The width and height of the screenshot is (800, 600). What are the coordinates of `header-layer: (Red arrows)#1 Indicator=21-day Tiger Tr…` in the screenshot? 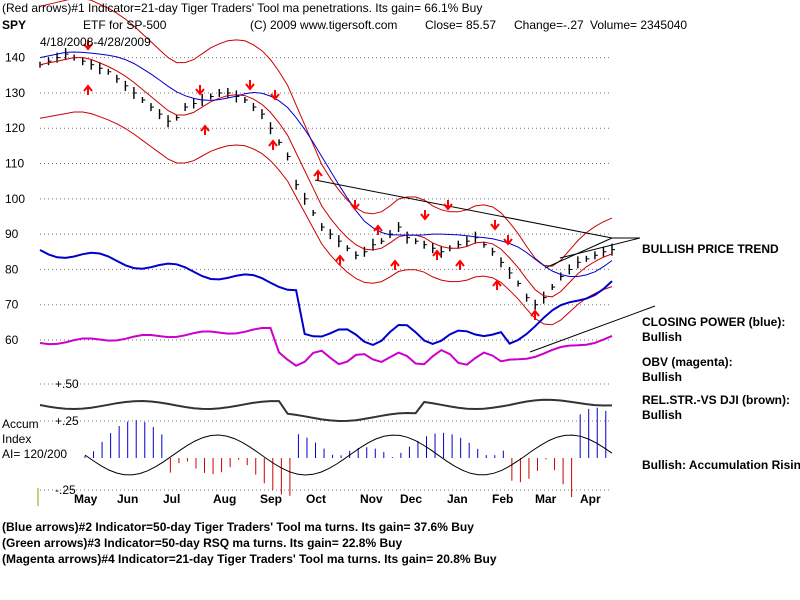 It's located at (344, 25).